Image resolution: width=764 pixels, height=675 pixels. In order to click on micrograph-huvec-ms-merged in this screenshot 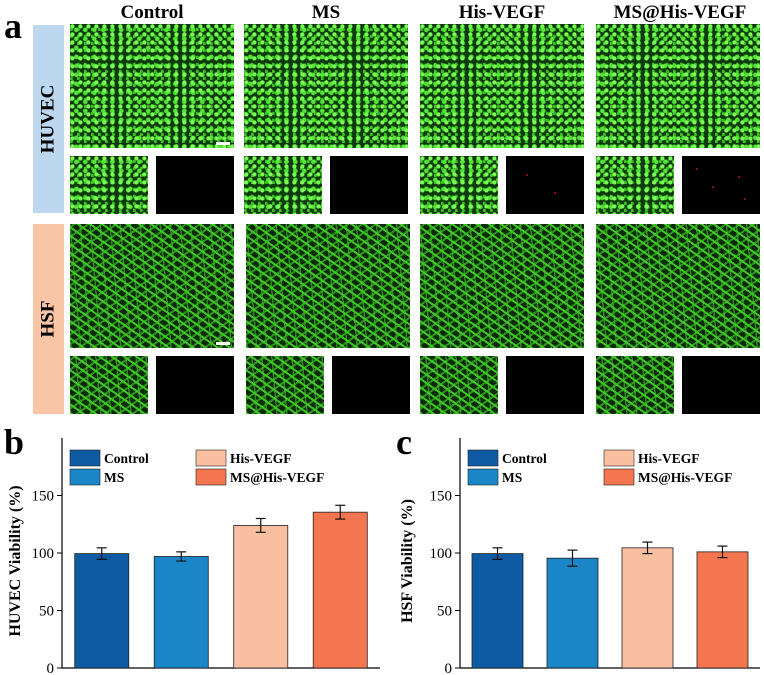, I will do `click(326, 86)`.